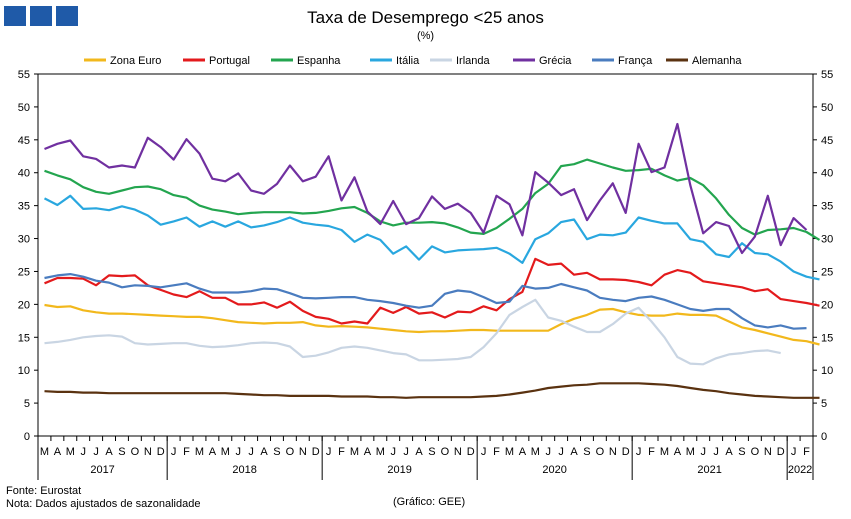 The width and height of the screenshot is (851, 519). I want to click on y-tick-label-right: 25, so click(827, 272).